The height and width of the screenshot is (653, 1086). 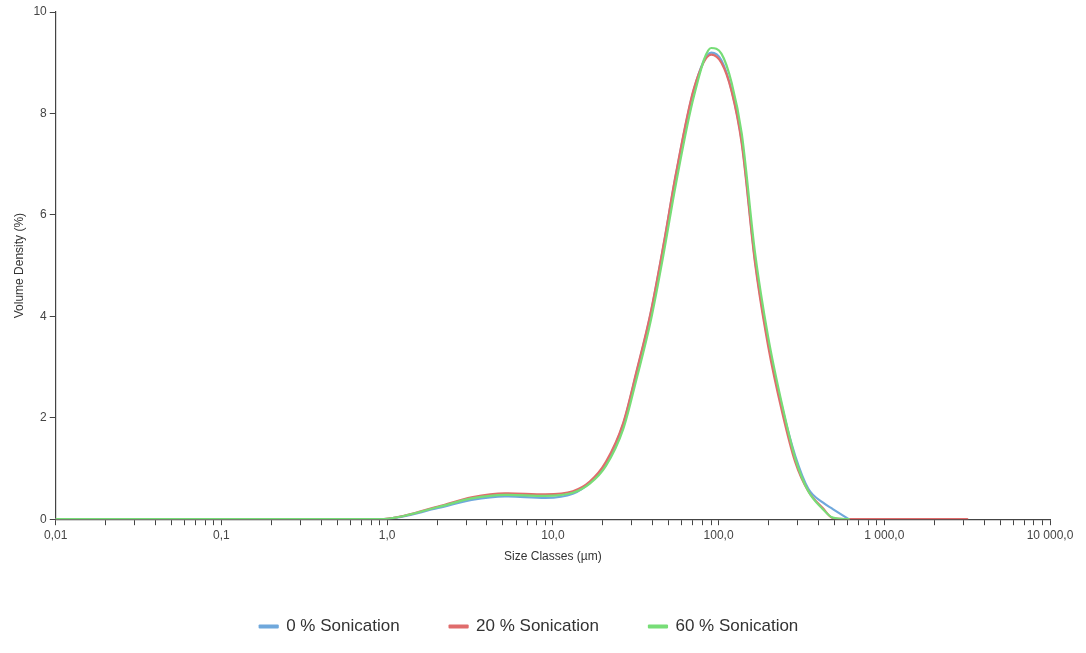 I want to click on x-tick-label: 0,1, so click(x=222, y=534).